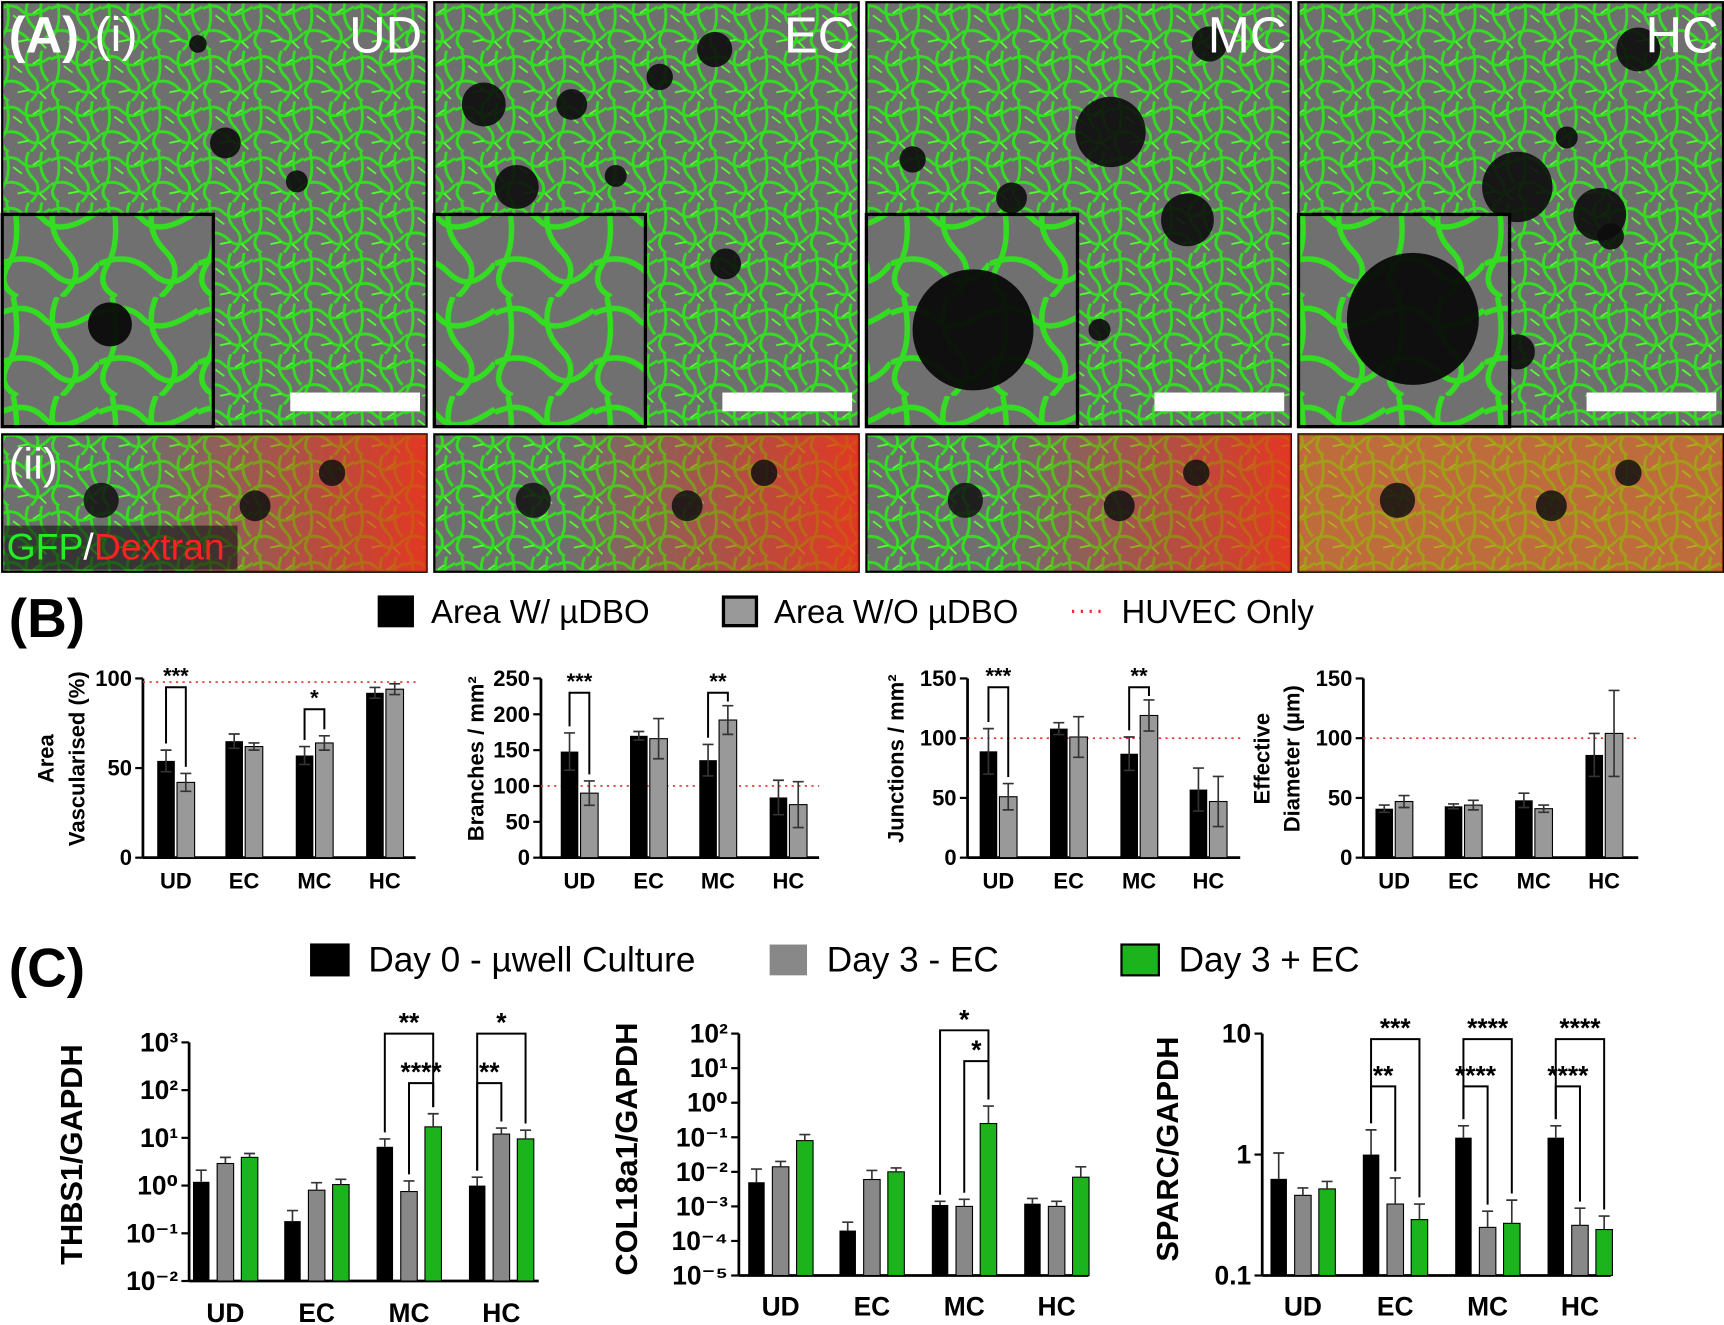 This screenshot has height=1325, width=1724. Describe the element at coordinates (116, 35) in the screenshot. I see `row-label: (i)` at that location.